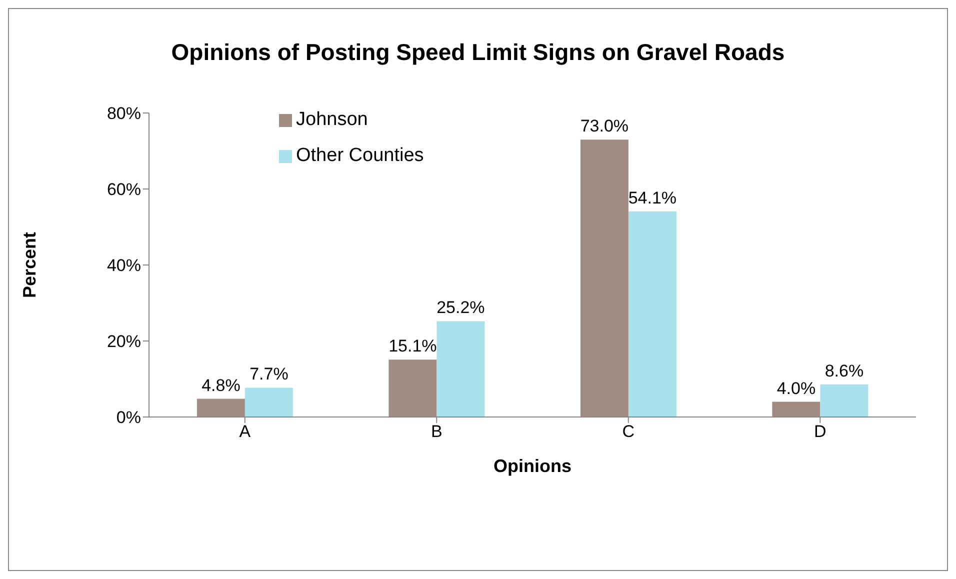  What do you see at coordinates (460, 308) in the screenshot?
I see `data-label: 25.2%` at bounding box center [460, 308].